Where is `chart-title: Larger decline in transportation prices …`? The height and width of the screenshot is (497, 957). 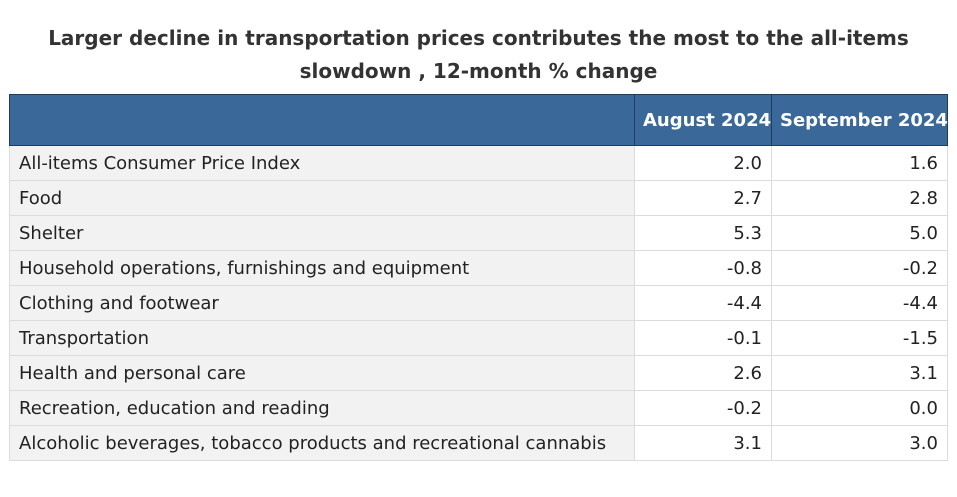
chart-title: Larger decline in transportation prices … is located at coordinates (478, 55).